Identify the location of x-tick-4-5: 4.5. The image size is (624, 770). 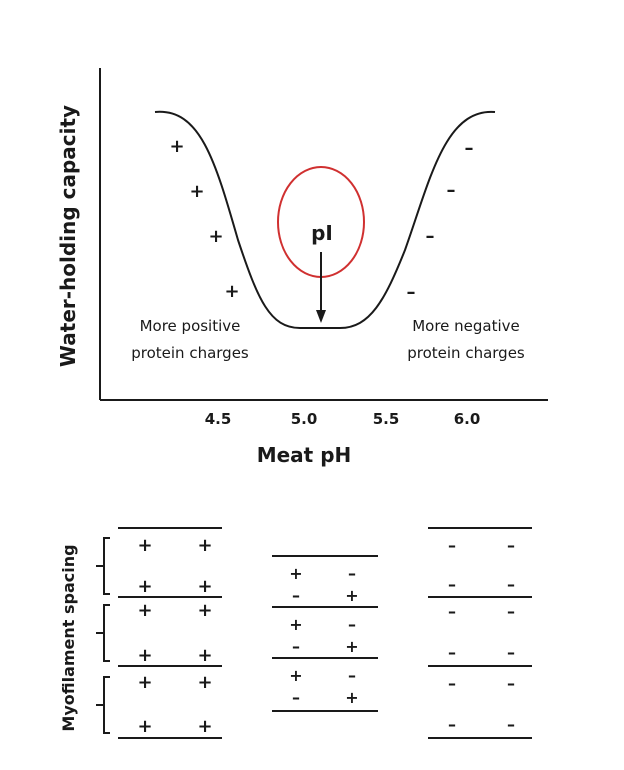
(218, 419).